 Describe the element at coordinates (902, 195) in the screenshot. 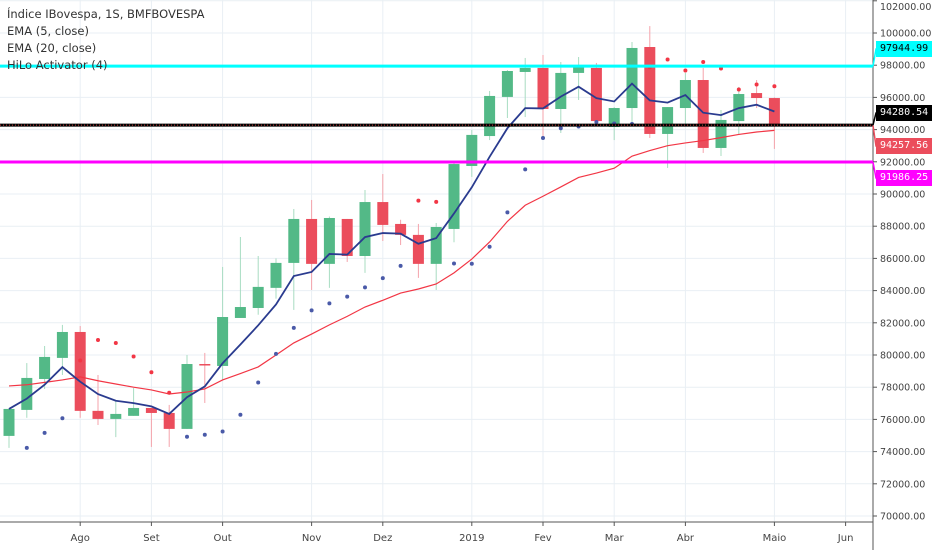

I see `y-tick-label: 90000.00` at that location.